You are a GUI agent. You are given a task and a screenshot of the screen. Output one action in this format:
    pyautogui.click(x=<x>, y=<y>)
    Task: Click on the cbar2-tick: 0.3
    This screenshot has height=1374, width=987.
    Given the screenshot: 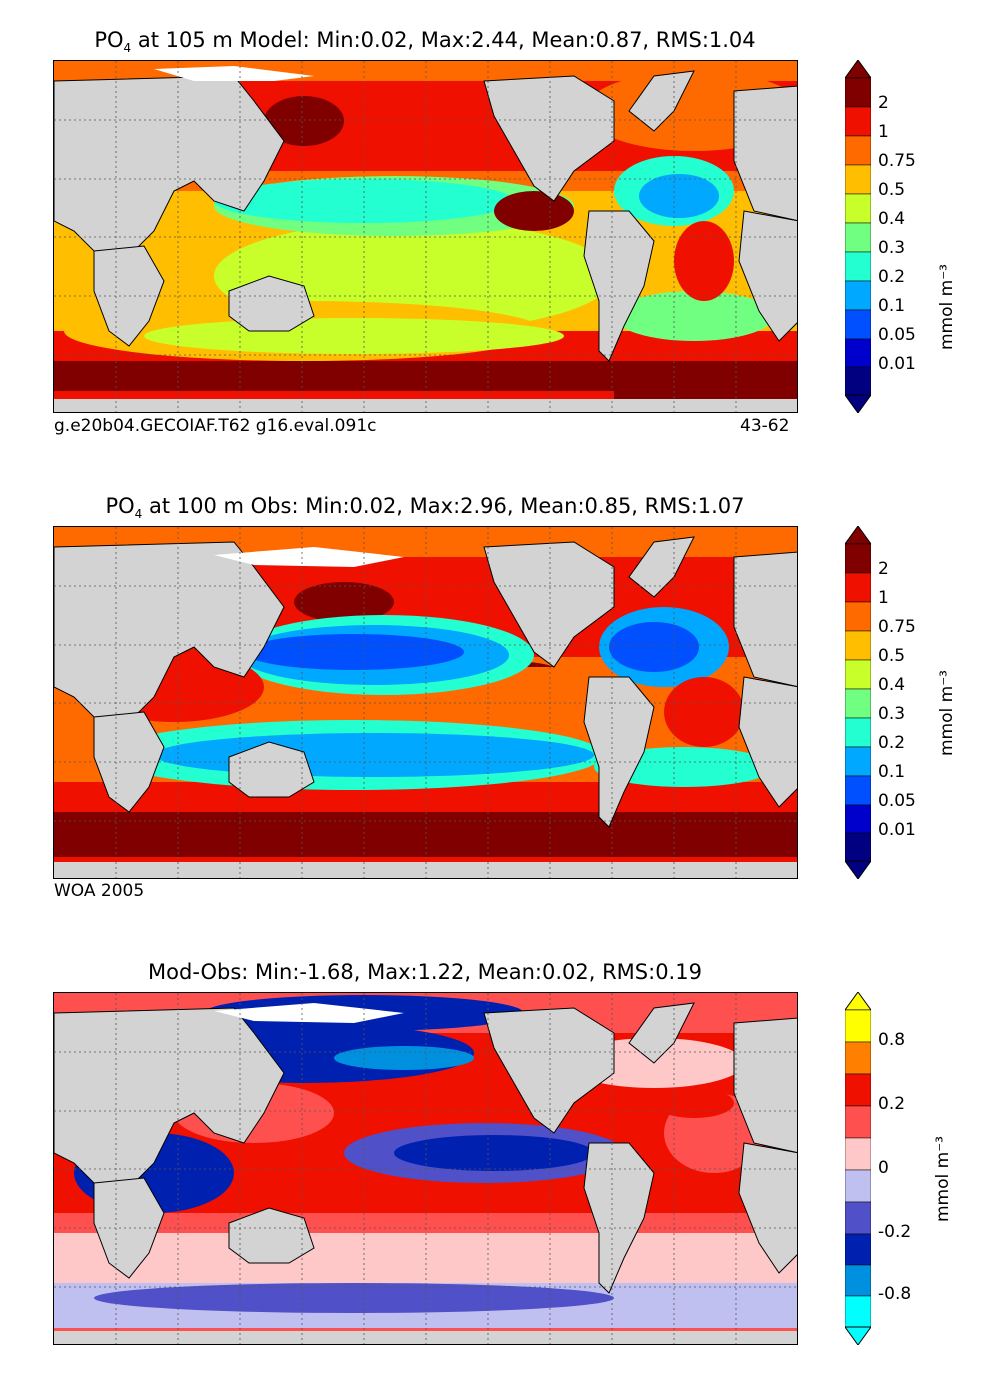 What is the action you would take?
    pyautogui.click(x=892, y=714)
    